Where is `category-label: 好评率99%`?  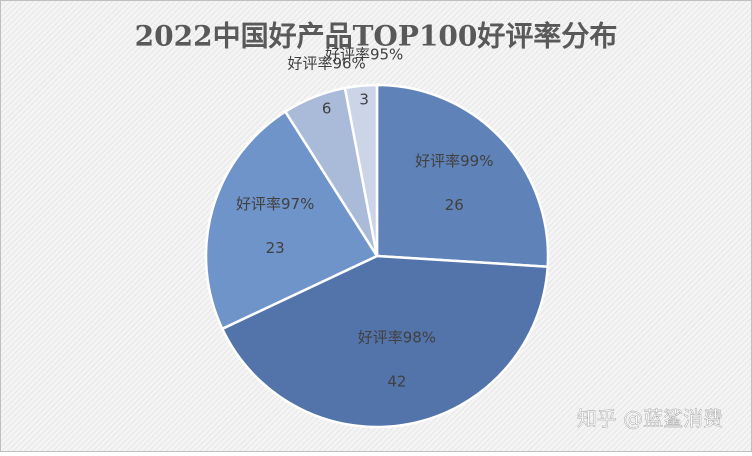
category-label: 好评率99% is located at coordinates (454, 161).